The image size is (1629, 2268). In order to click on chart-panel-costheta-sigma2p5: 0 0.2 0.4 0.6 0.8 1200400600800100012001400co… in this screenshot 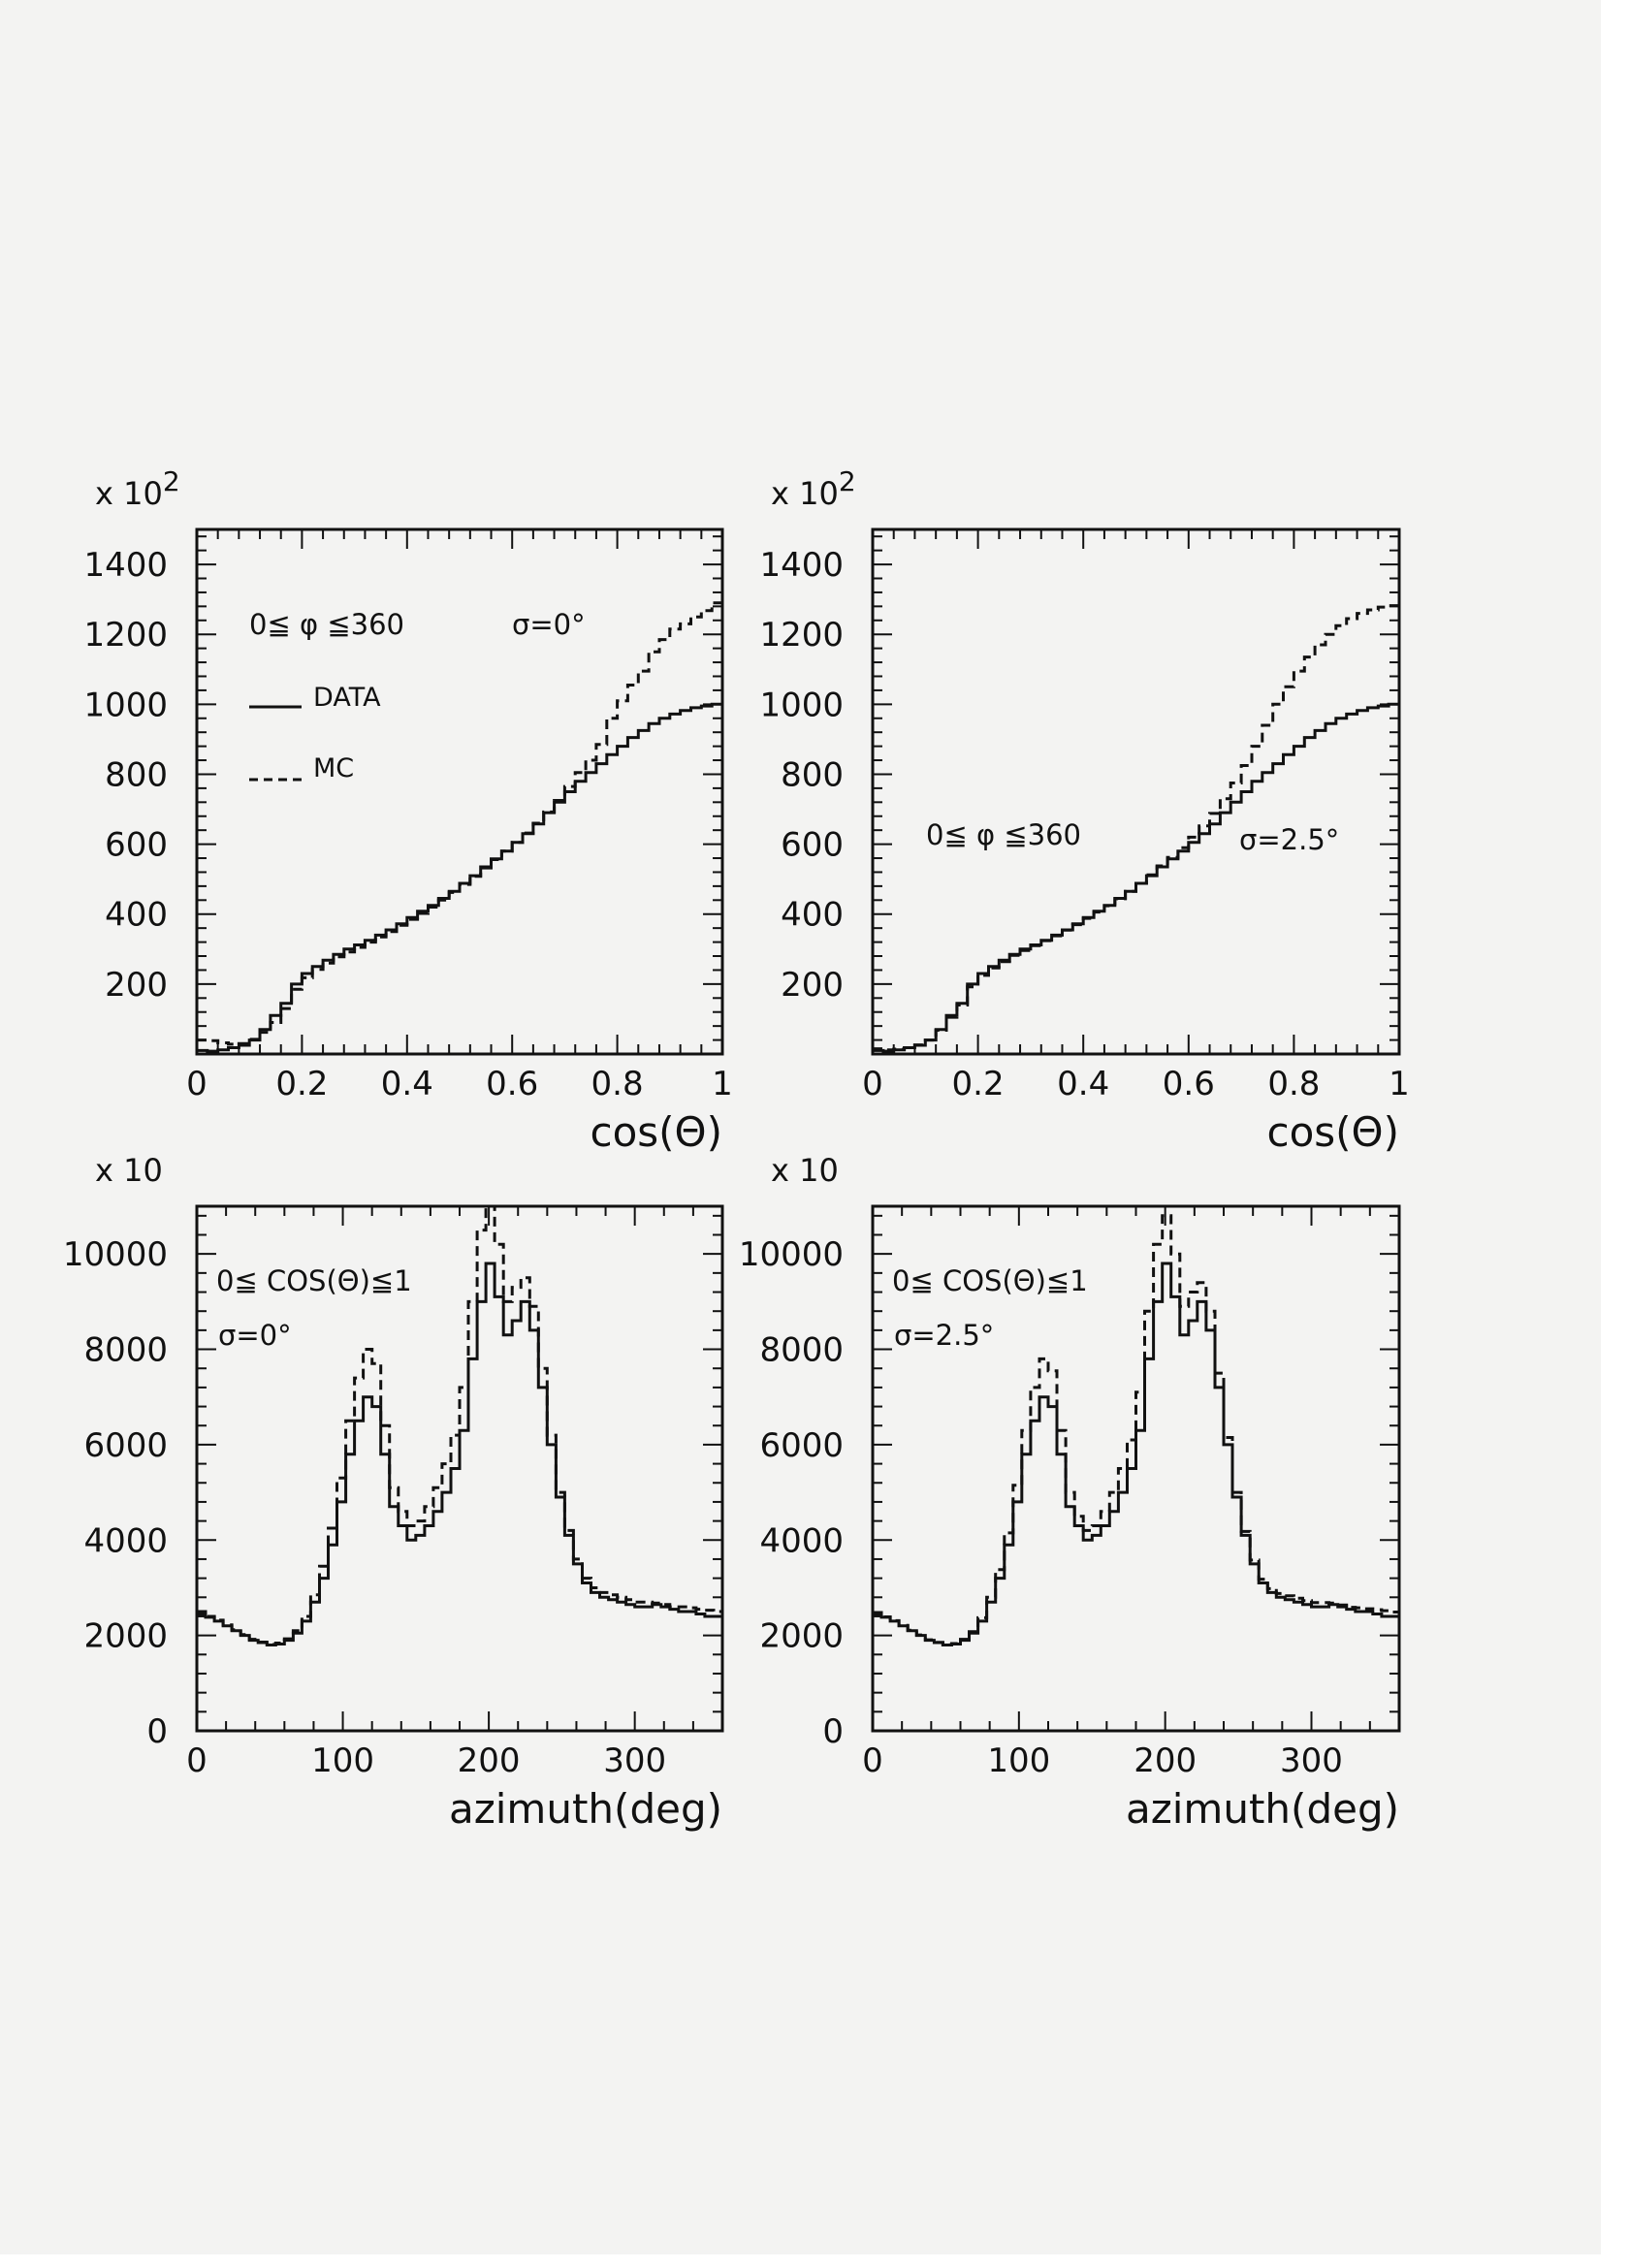, I will do `click(1084, 810)`.